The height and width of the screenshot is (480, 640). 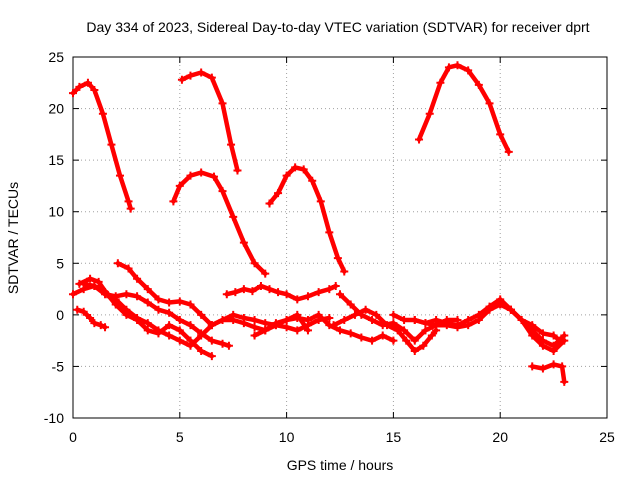 I want to click on y-tick-label: 25, so click(x=56, y=57).